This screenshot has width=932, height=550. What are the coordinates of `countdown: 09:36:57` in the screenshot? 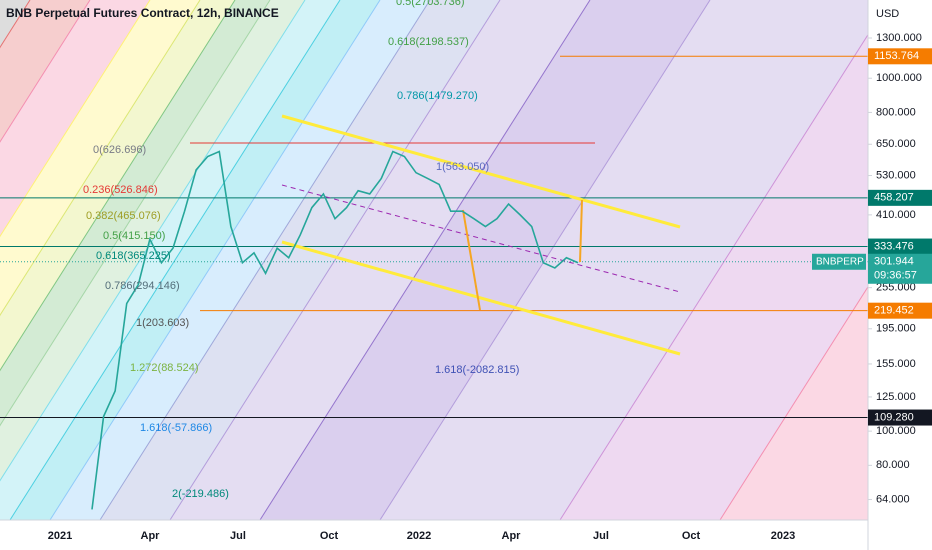 It's located at (895, 276).